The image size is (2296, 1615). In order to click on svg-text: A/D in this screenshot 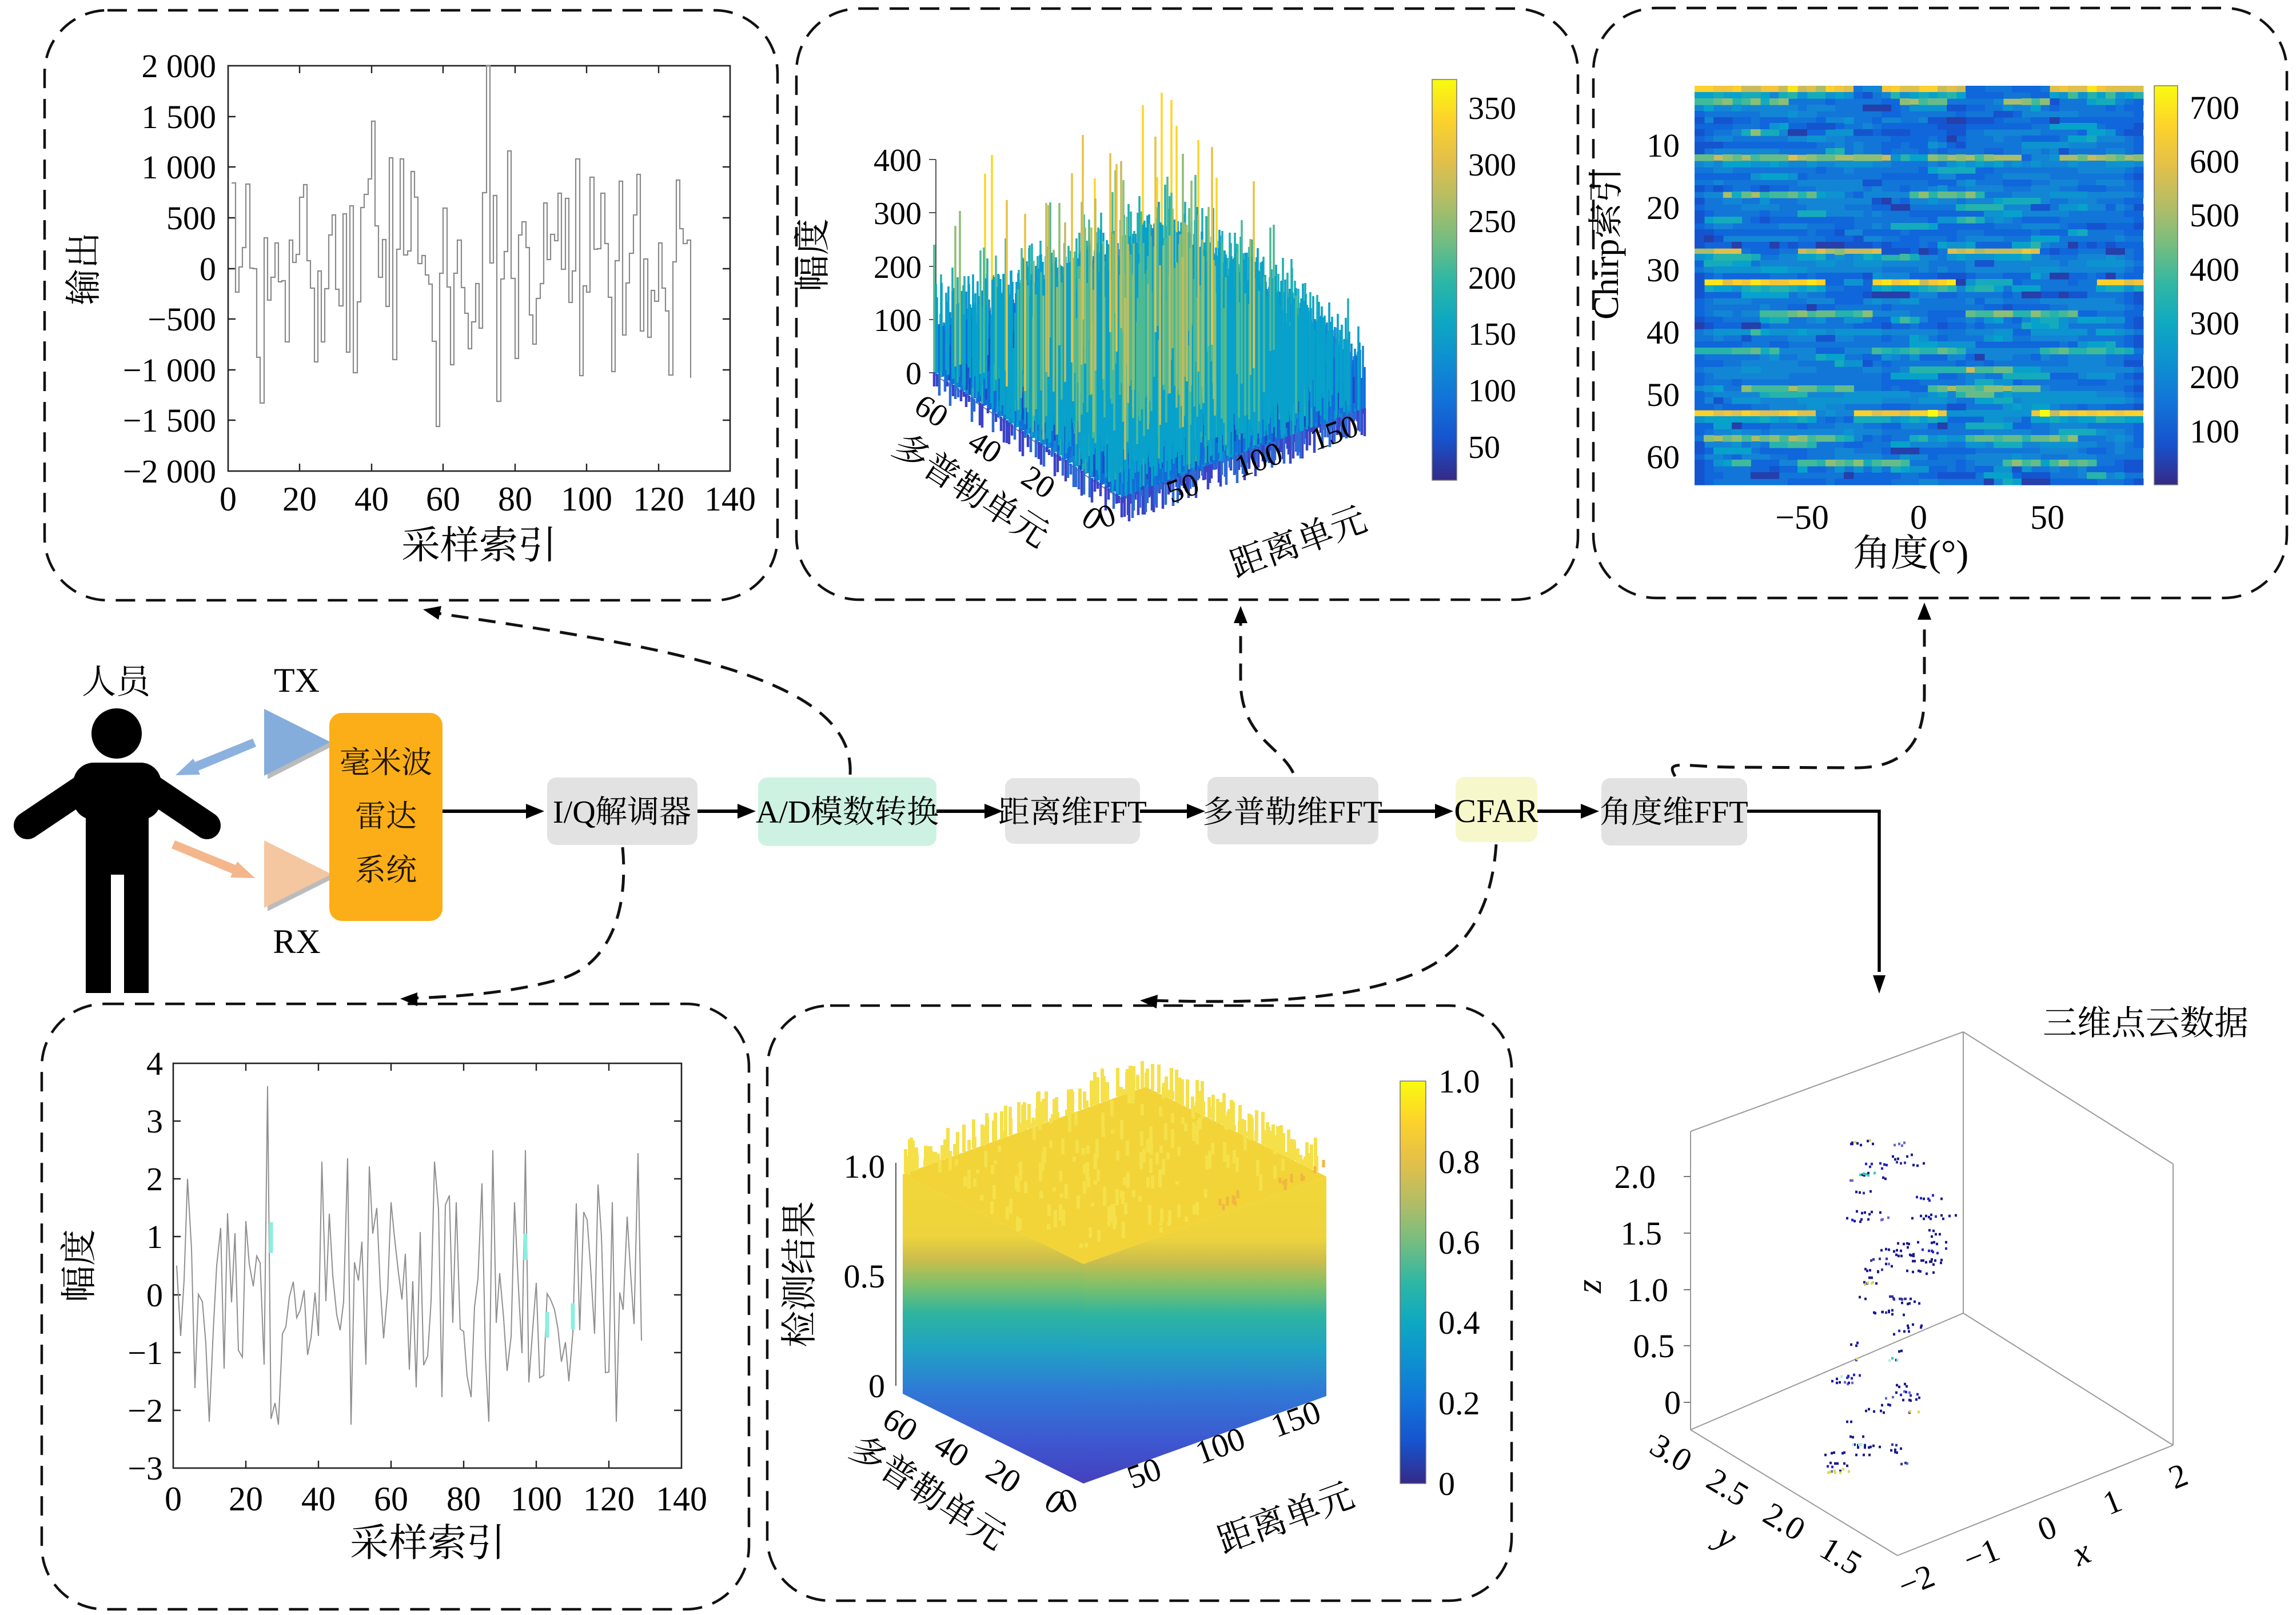, I will do `click(783, 812)`.